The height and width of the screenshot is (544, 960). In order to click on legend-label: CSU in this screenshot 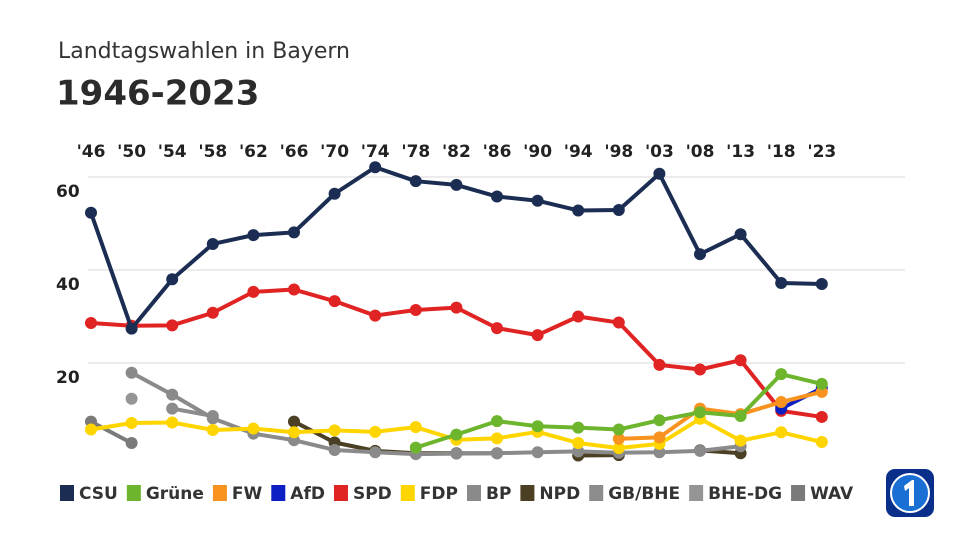, I will do `click(98, 494)`.